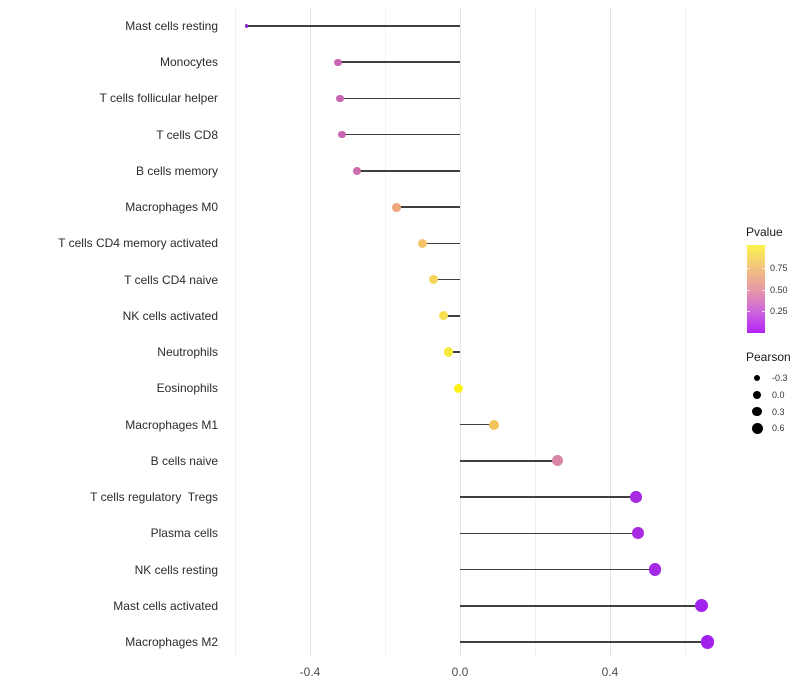  Describe the element at coordinates (779, 289) in the screenshot. I see `pvalue-tick-label: 0.50` at that location.